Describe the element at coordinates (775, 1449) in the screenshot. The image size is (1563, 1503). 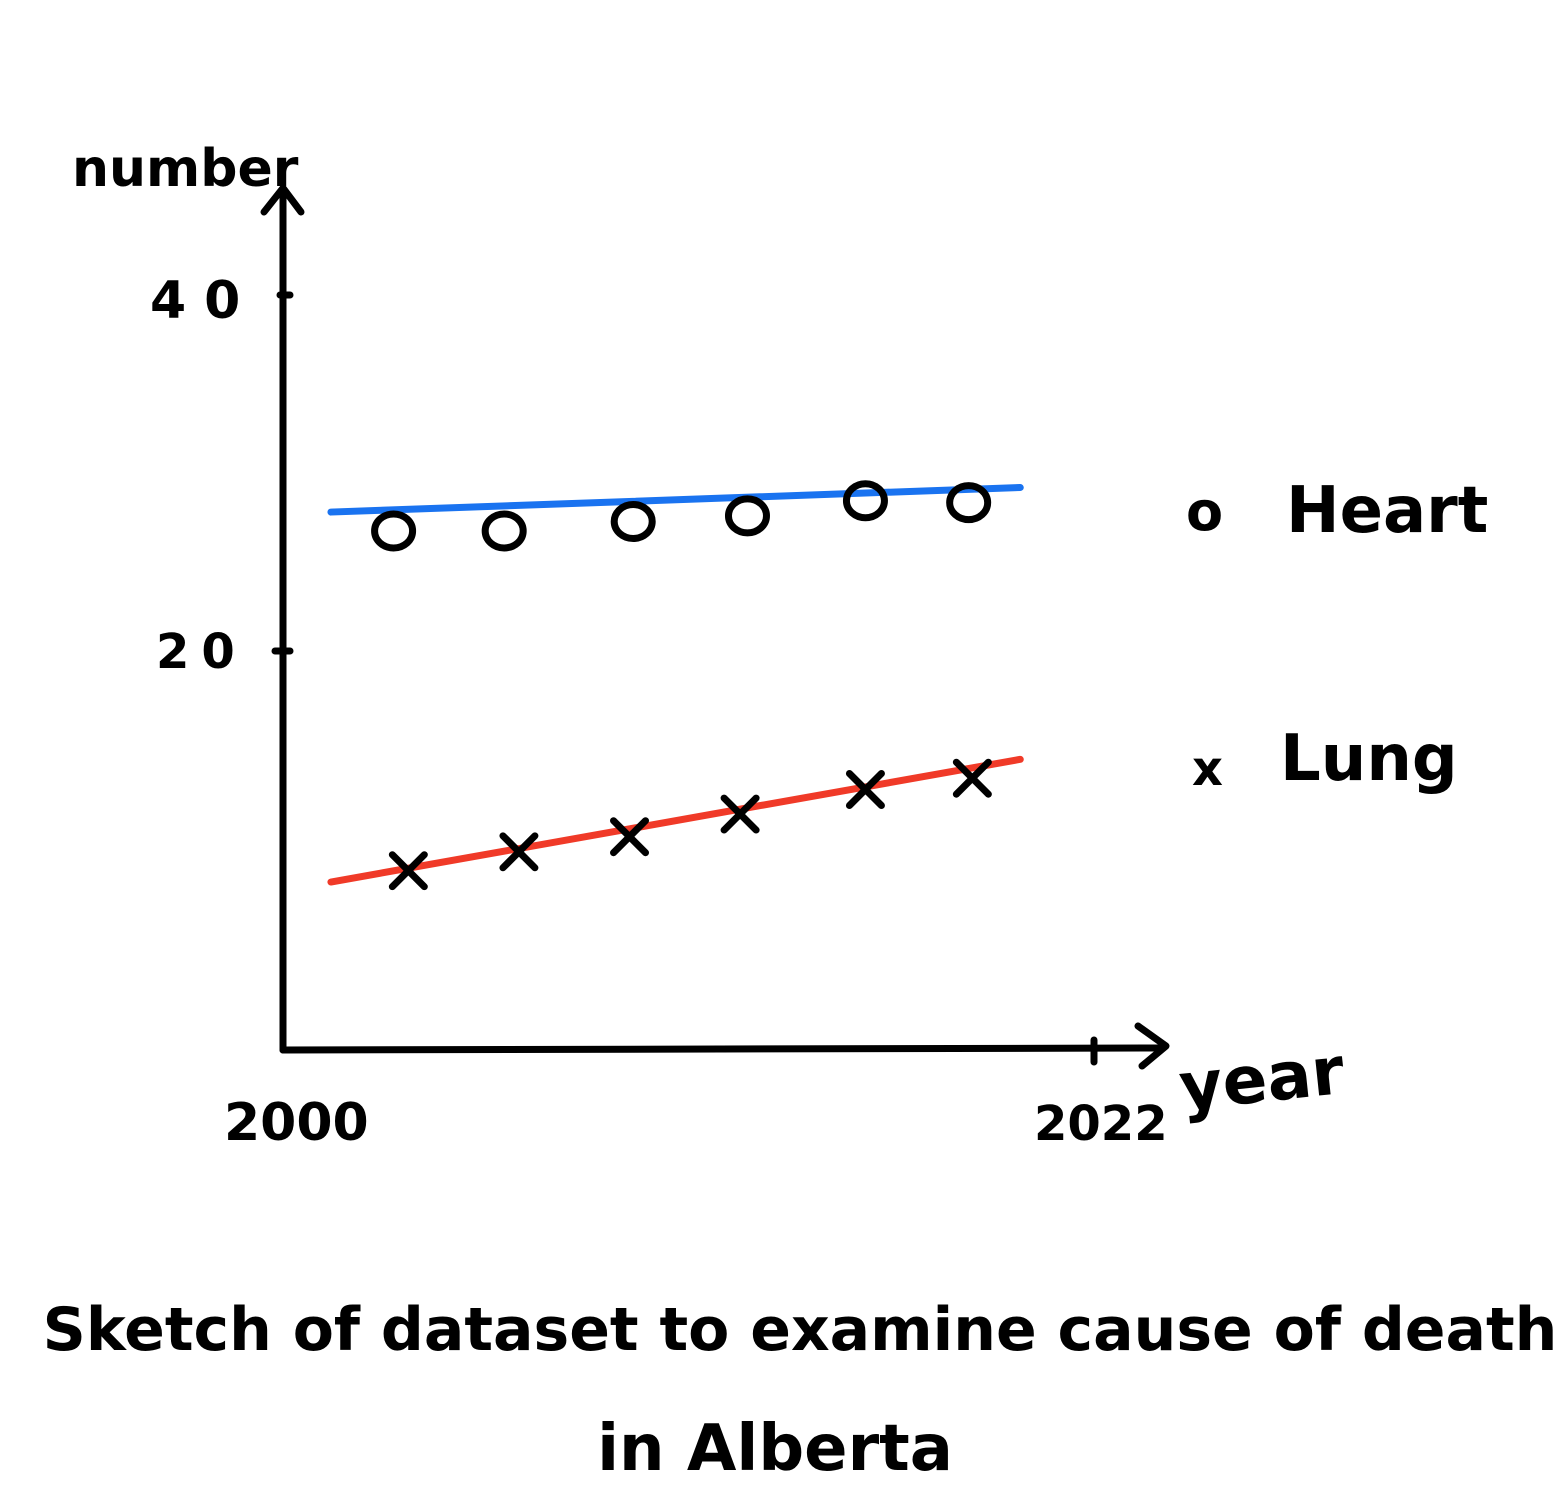
I see `chart-title-line2: in Alberta` at that location.